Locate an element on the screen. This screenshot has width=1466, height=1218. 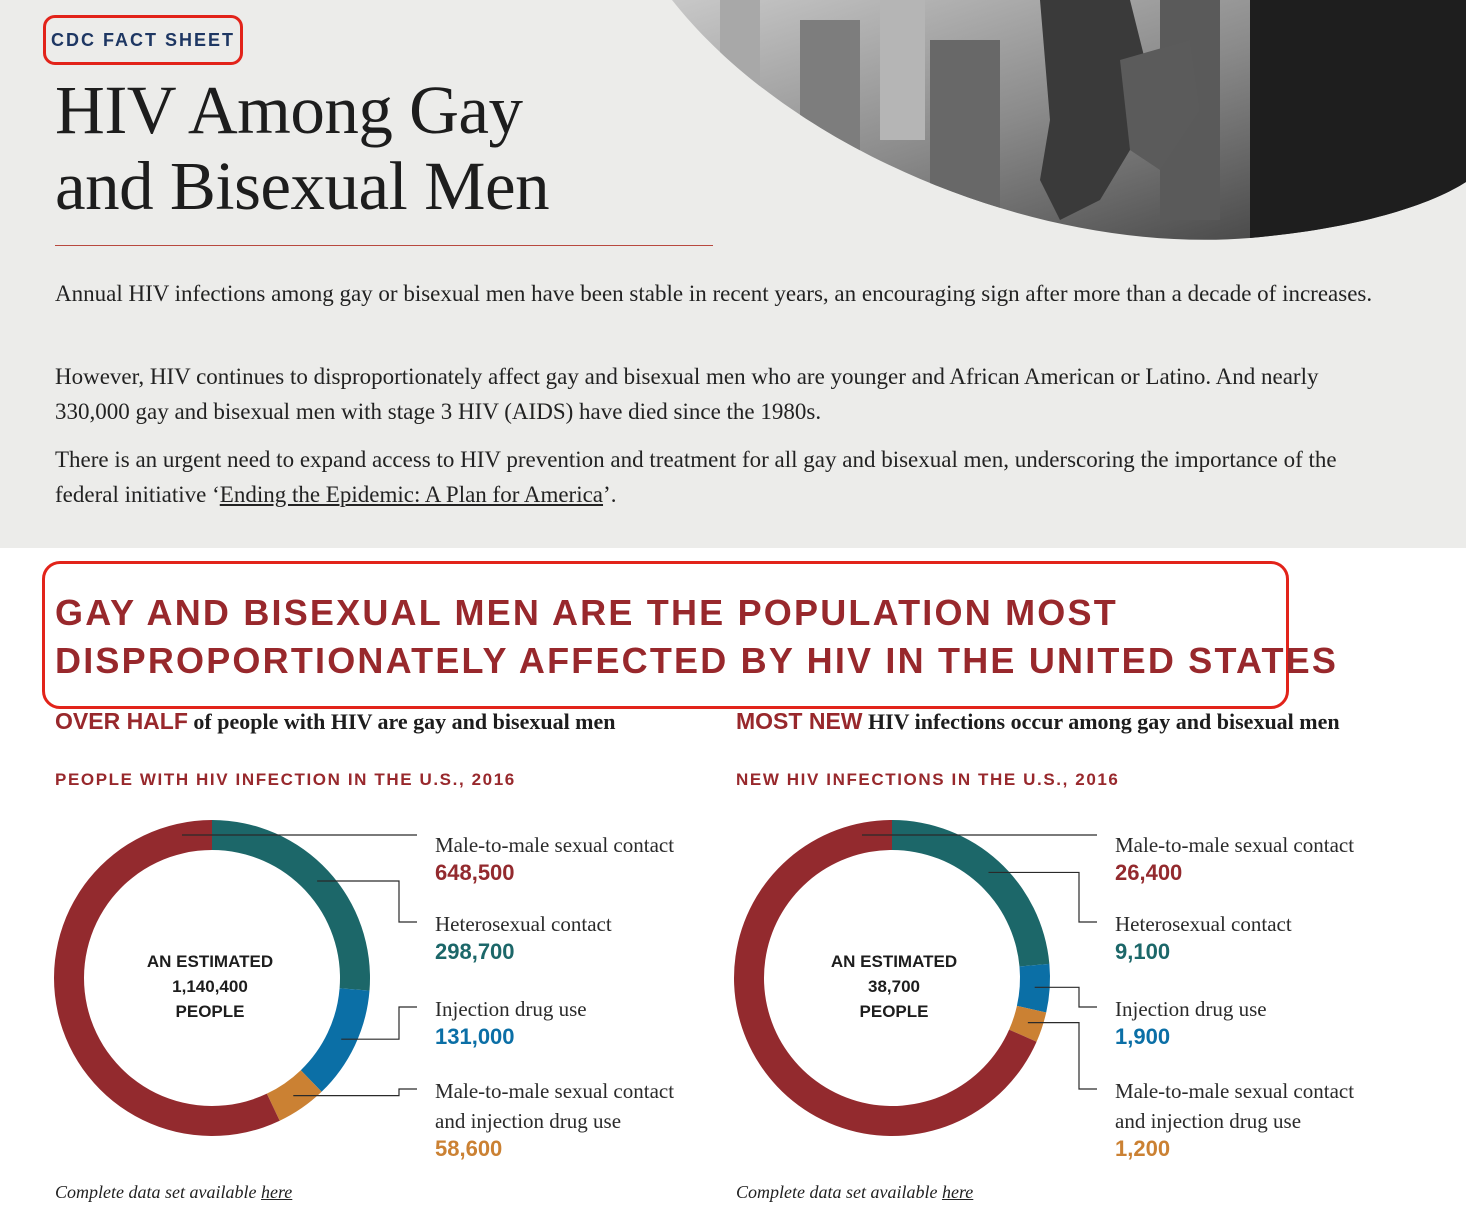
chart-1-center-line-1: AN ESTIMATED is located at coordinates (210, 961).